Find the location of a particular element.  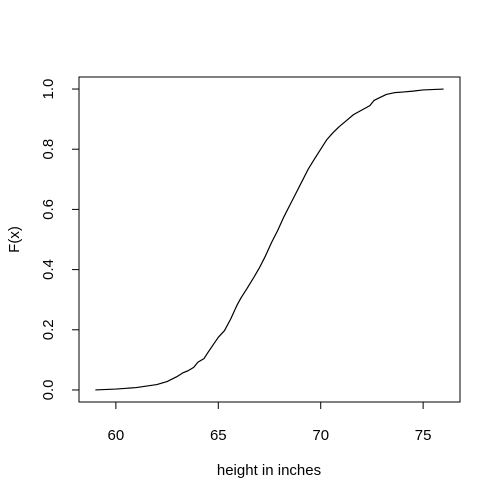

y-tick-label: 0.0 is located at coordinates (48, 390).